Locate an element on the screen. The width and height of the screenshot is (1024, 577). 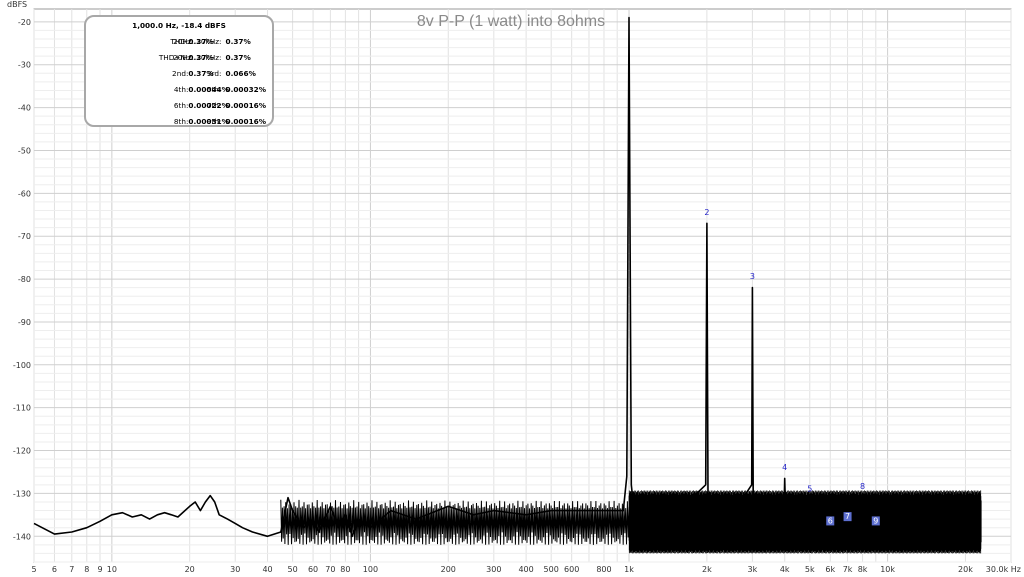
stats-label: 9th: is located at coordinates (214, 121).